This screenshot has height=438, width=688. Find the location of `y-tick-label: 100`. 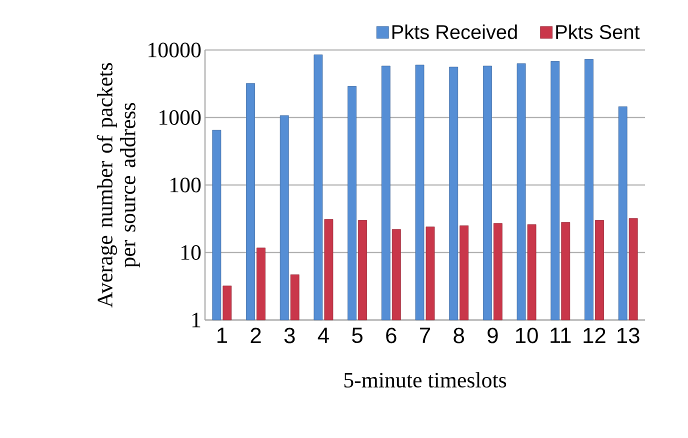

y-tick-label: 100 is located at coordinates (185, 185).